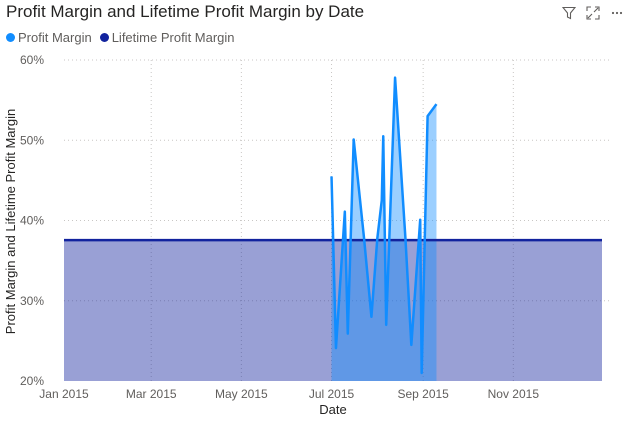 The width and height of the screenshot is (633, 422). What do you see at coordinates (569, 13) in the screenshot?
I see `filter-icon` at bounding box center [569, 13].